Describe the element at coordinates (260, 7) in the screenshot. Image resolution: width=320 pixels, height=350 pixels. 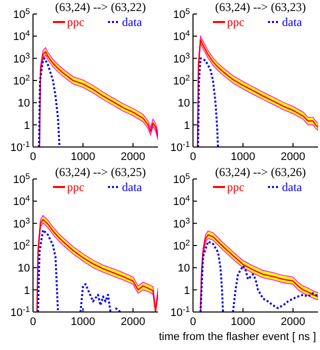
I see `chart-title: (63,24) --> (63,23)` at that location.